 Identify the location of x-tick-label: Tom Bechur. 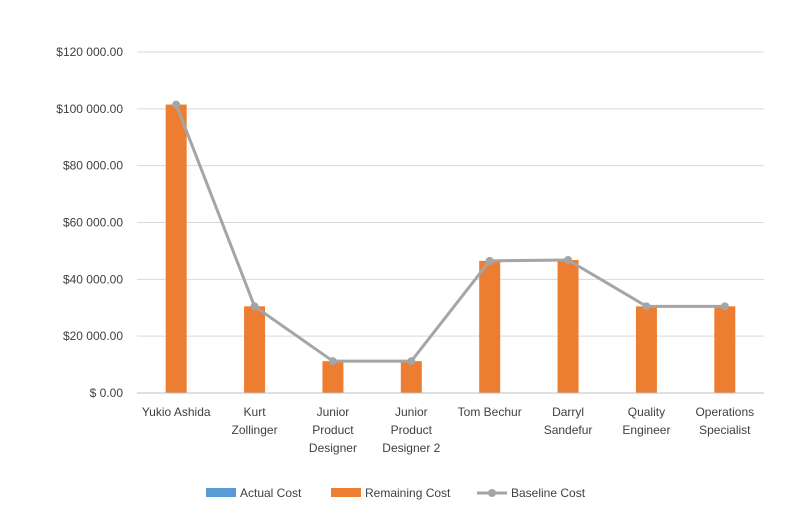
(490, 412).